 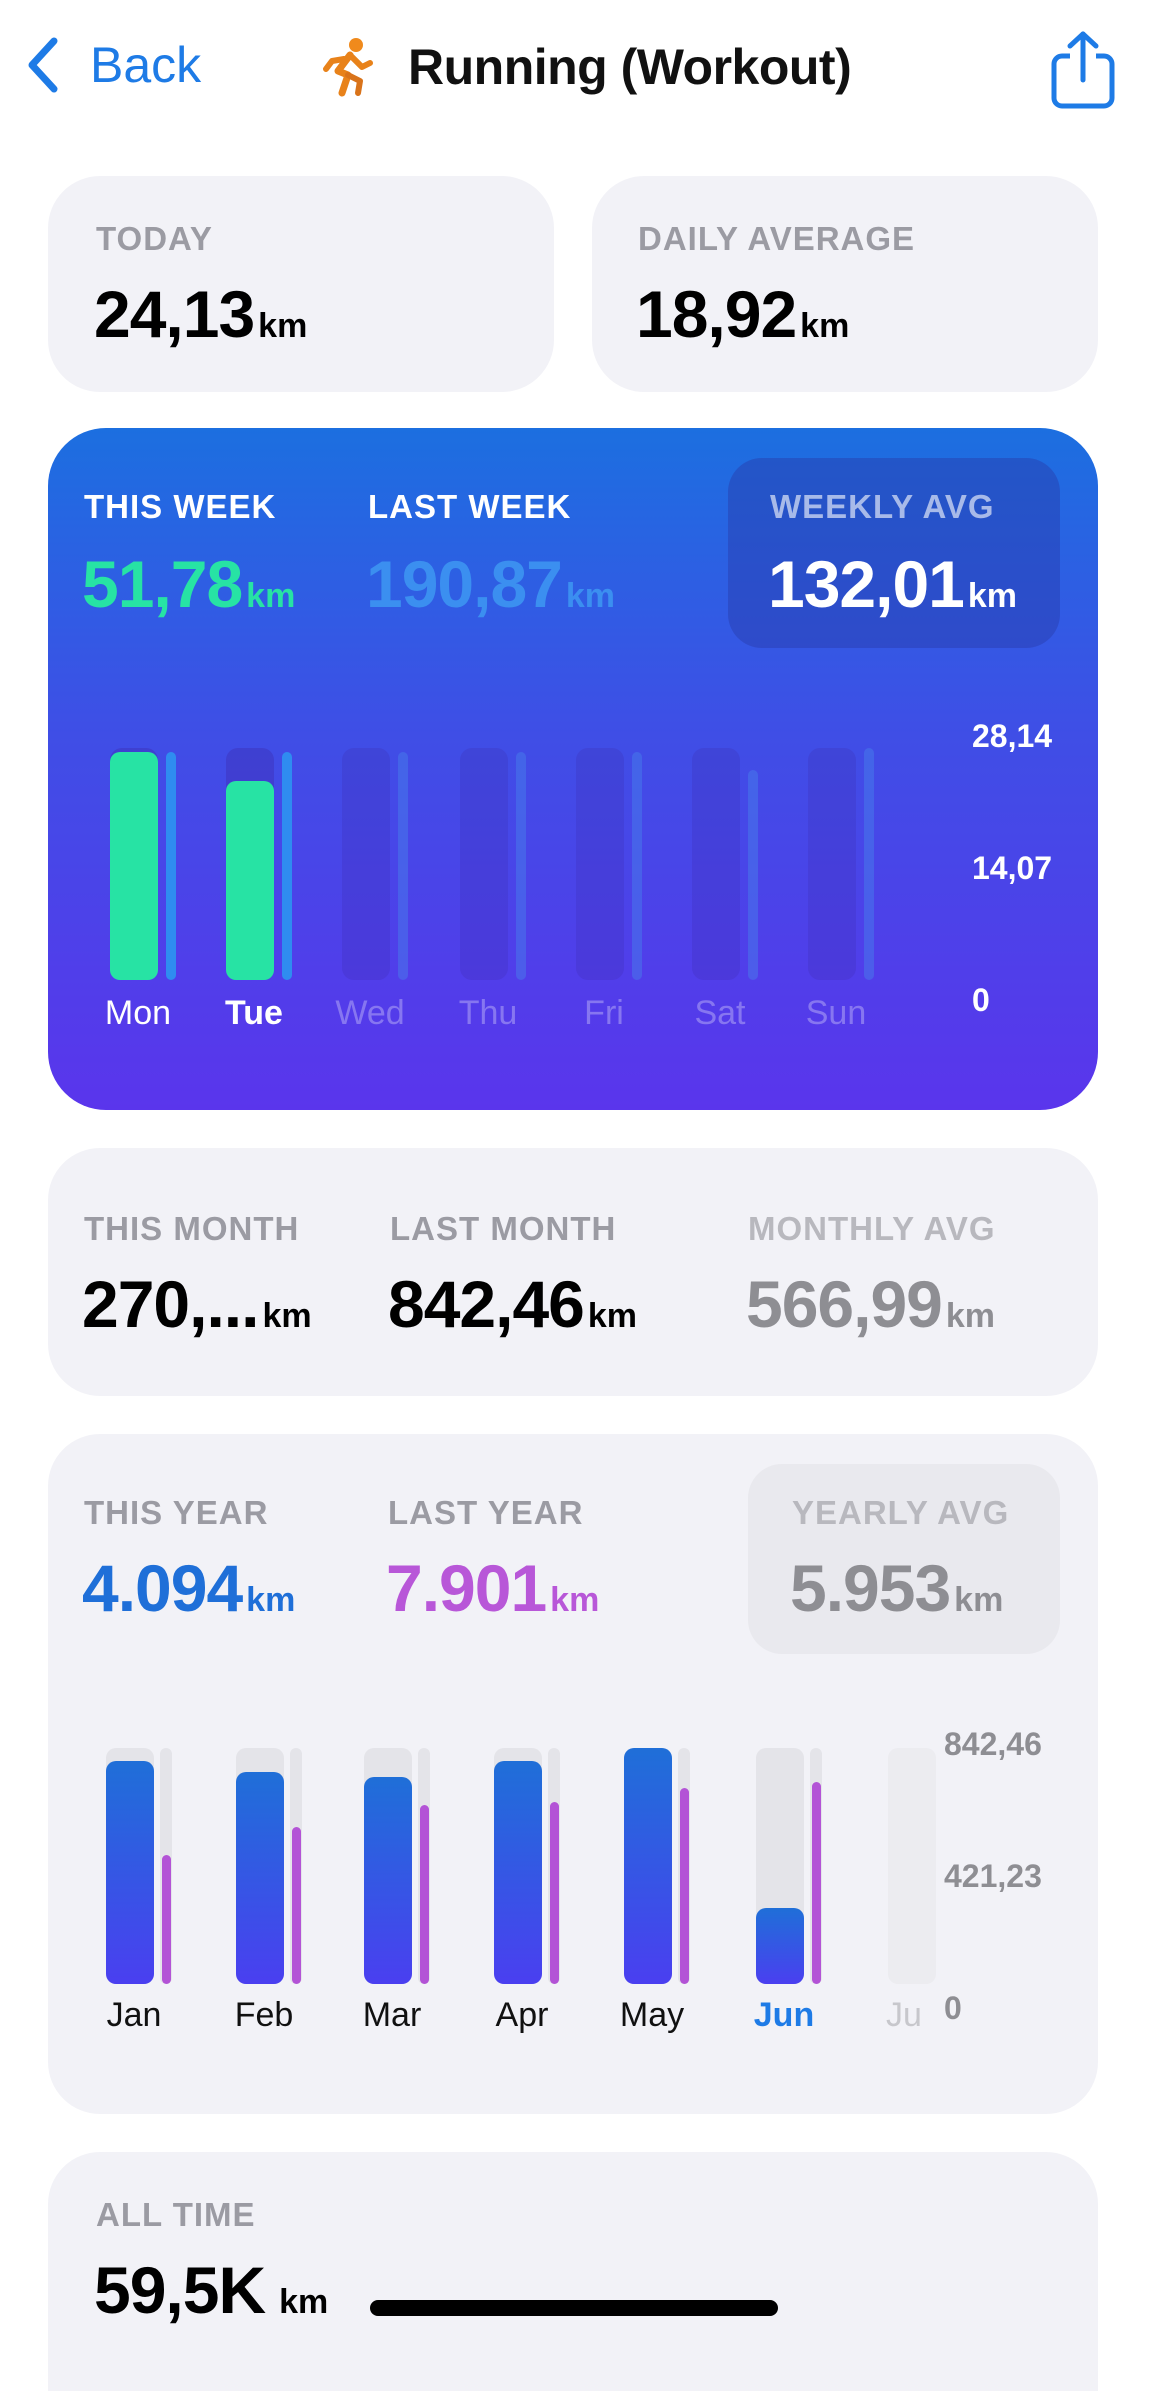 I want to click on year-bar-last-feb, so click(x=296, y=1905).